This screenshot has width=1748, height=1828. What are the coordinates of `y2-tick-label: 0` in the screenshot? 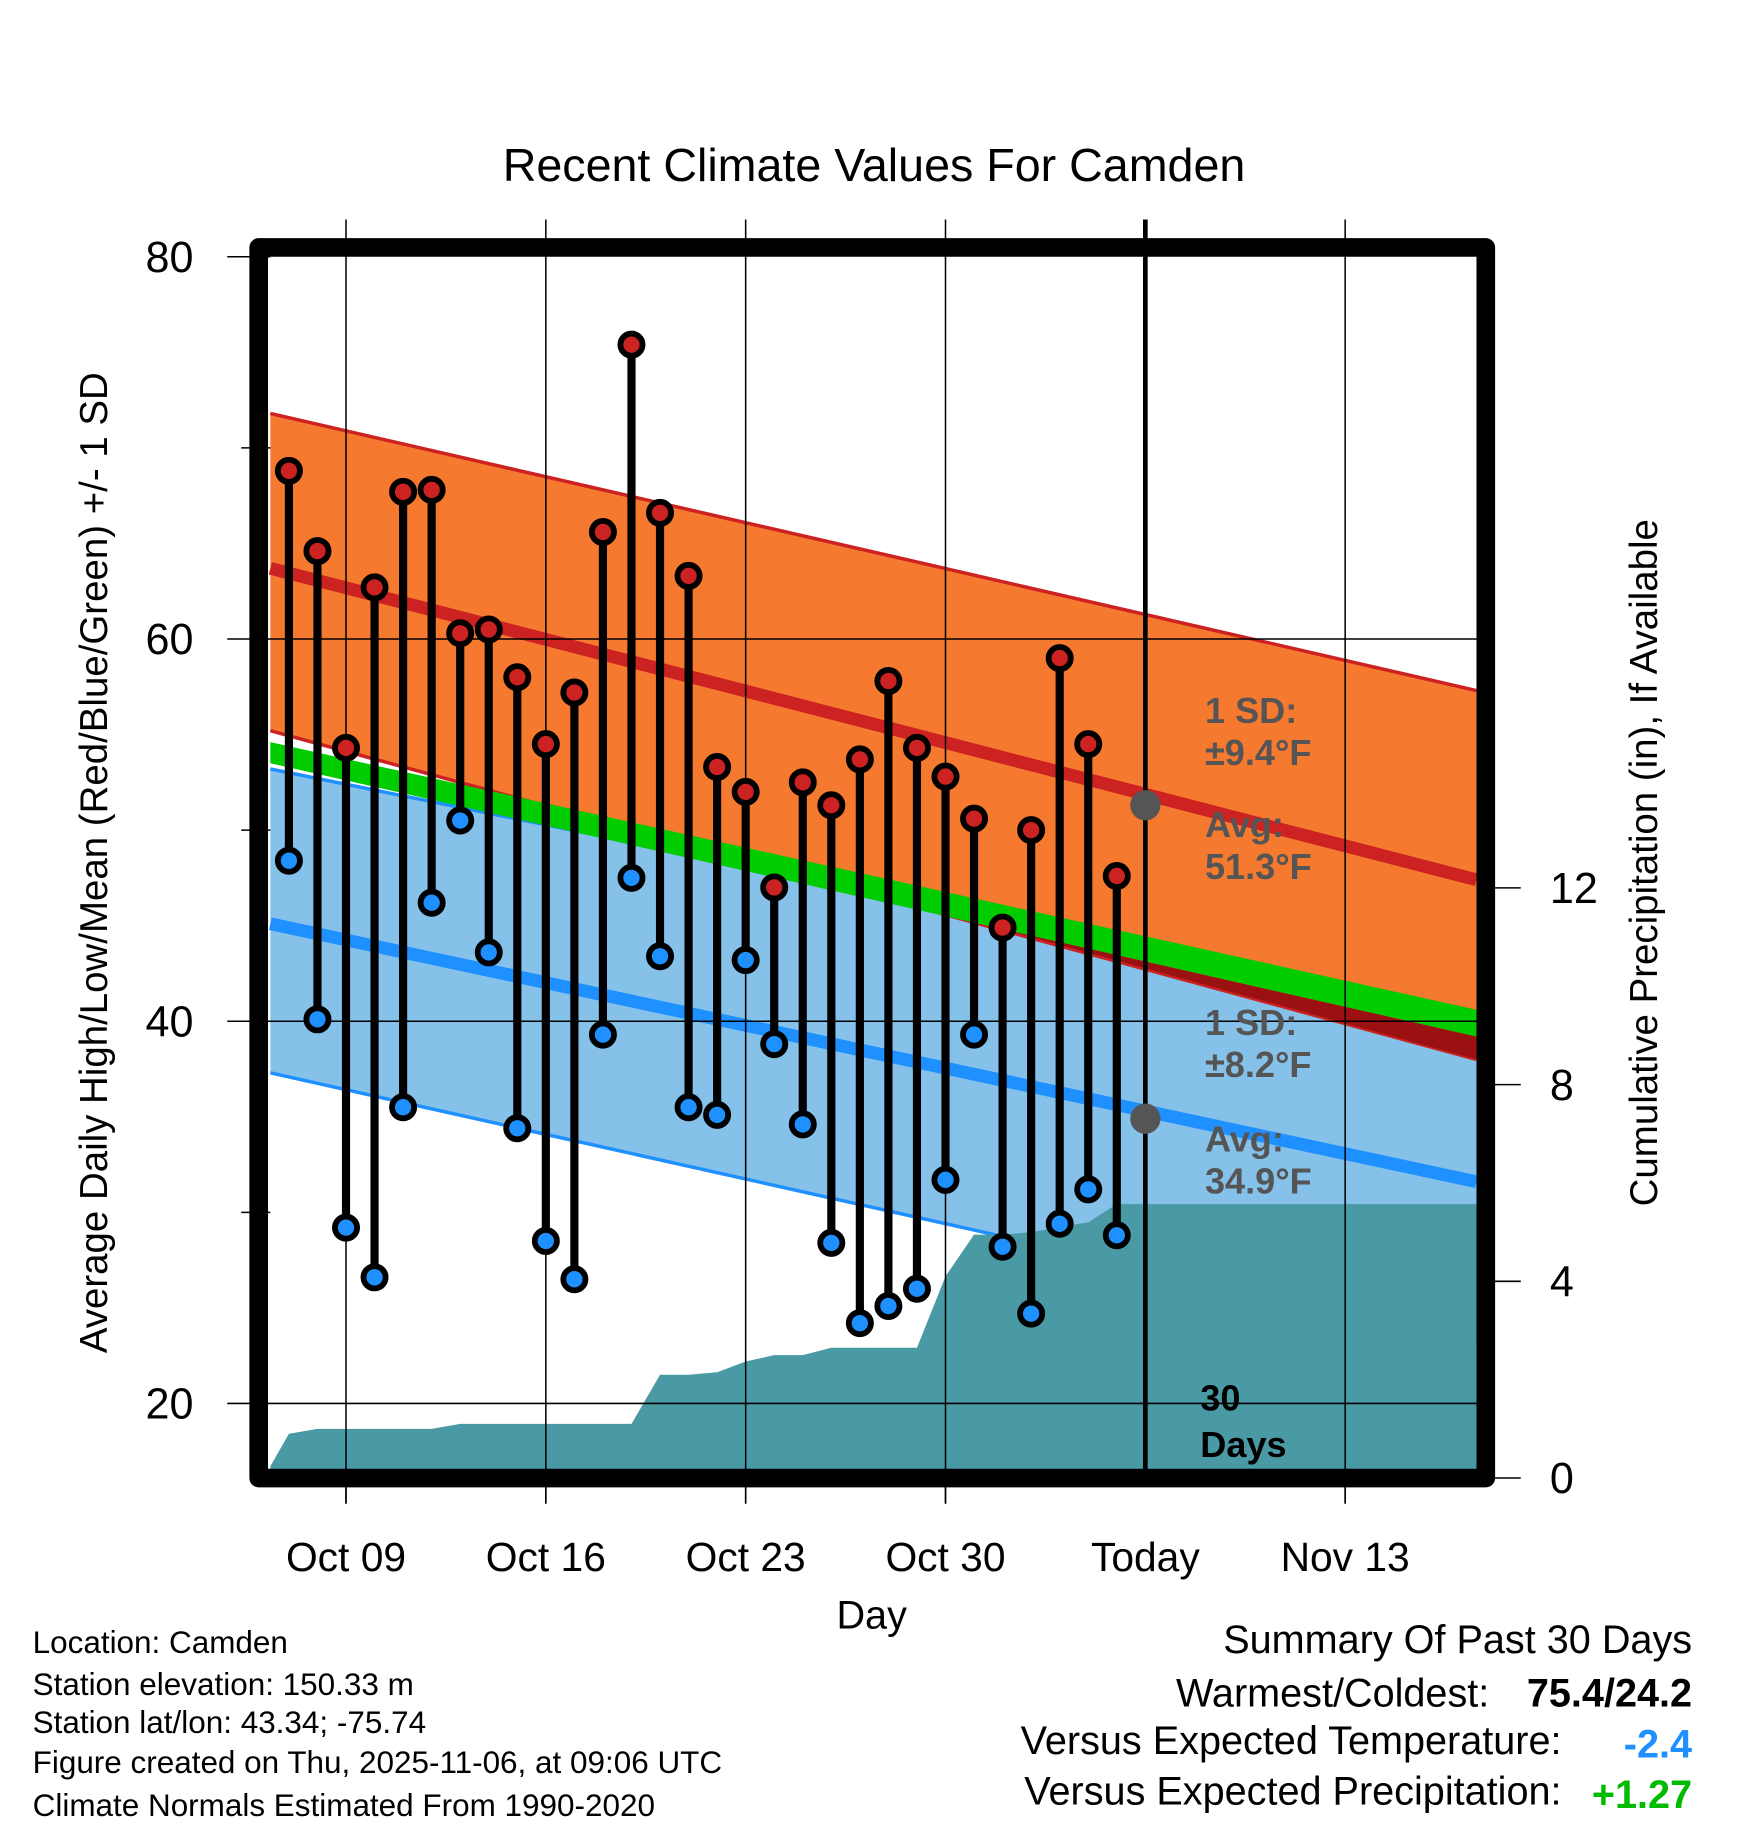 It's located at (1562, 1479).